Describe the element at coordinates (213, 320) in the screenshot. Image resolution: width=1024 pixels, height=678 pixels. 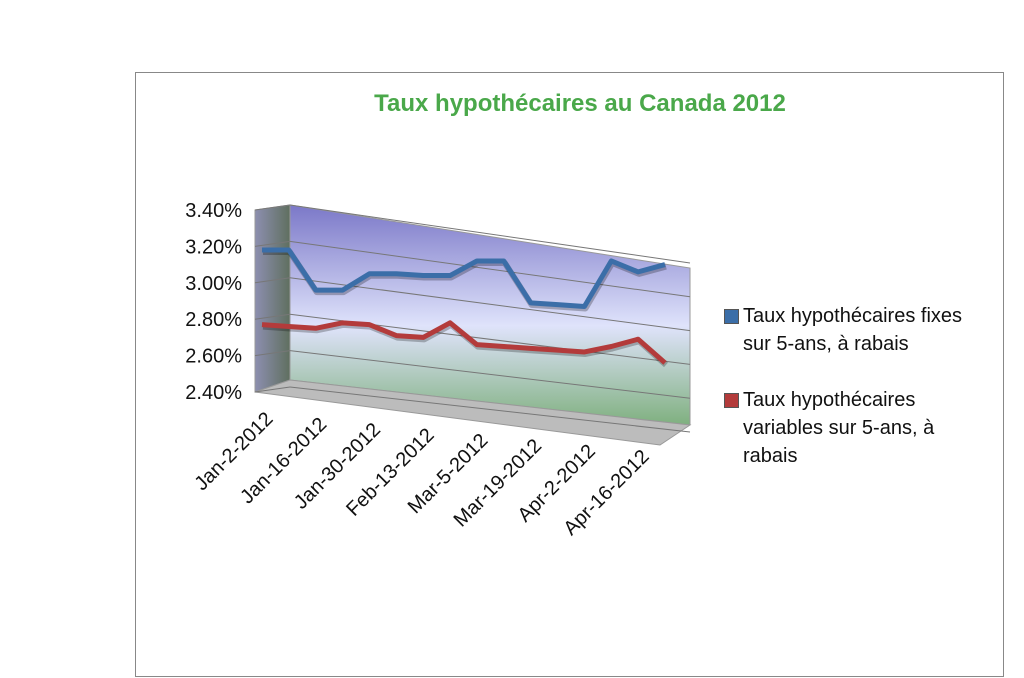
I see `y-tick-label: 2.80%` at that location.